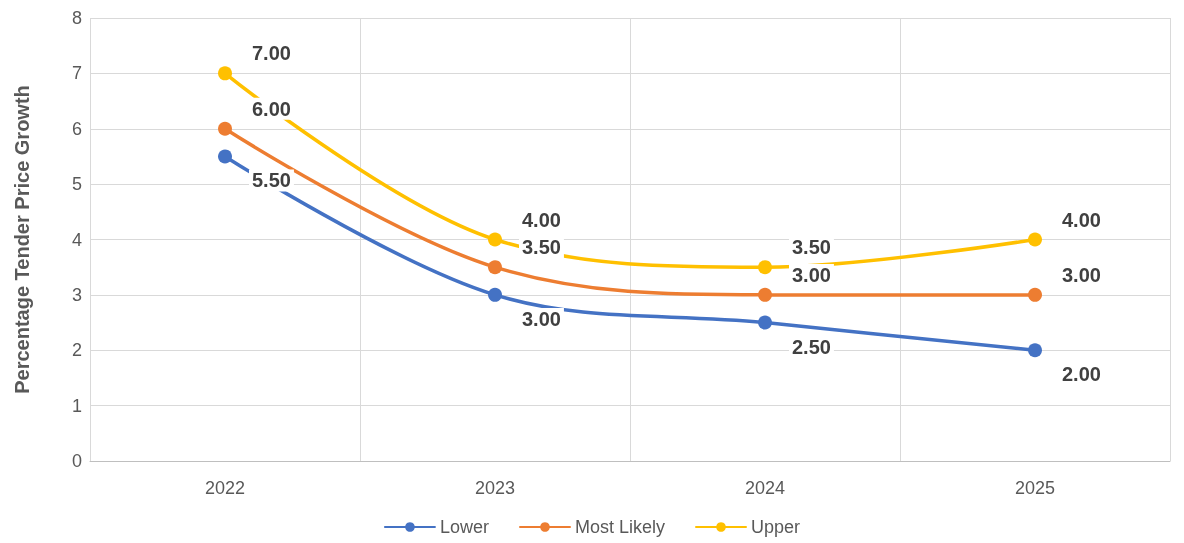 This screenshot has width=1184, height=543. Describe the element at coordinates (76, 73) in the screenshot. I see `y-tick-label: 7` at that location.